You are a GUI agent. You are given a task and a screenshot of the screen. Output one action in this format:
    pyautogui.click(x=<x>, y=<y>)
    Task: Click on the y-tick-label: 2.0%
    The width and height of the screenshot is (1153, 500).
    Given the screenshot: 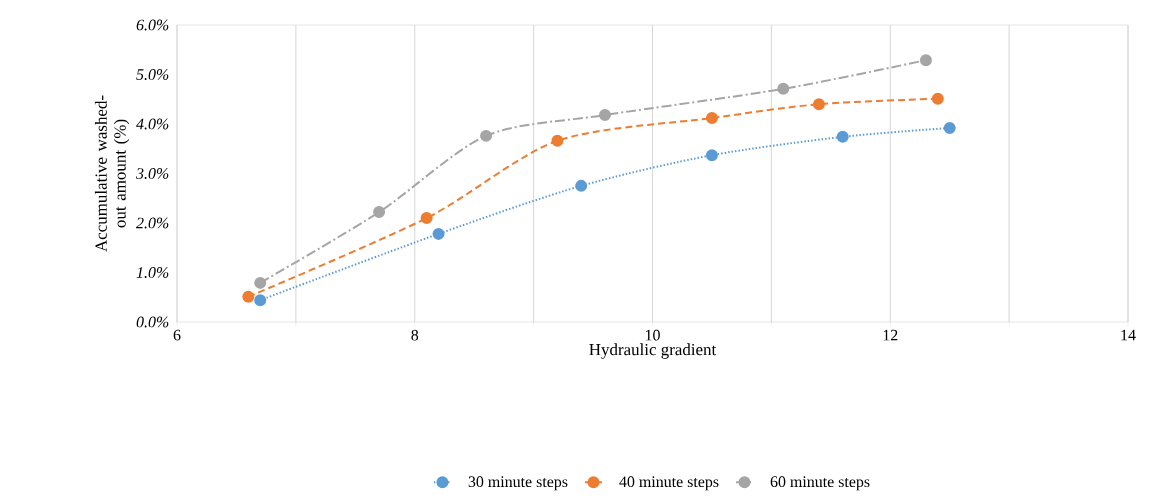 What is the action you would take?
    pyautogui.click(x=152, y=223)
    